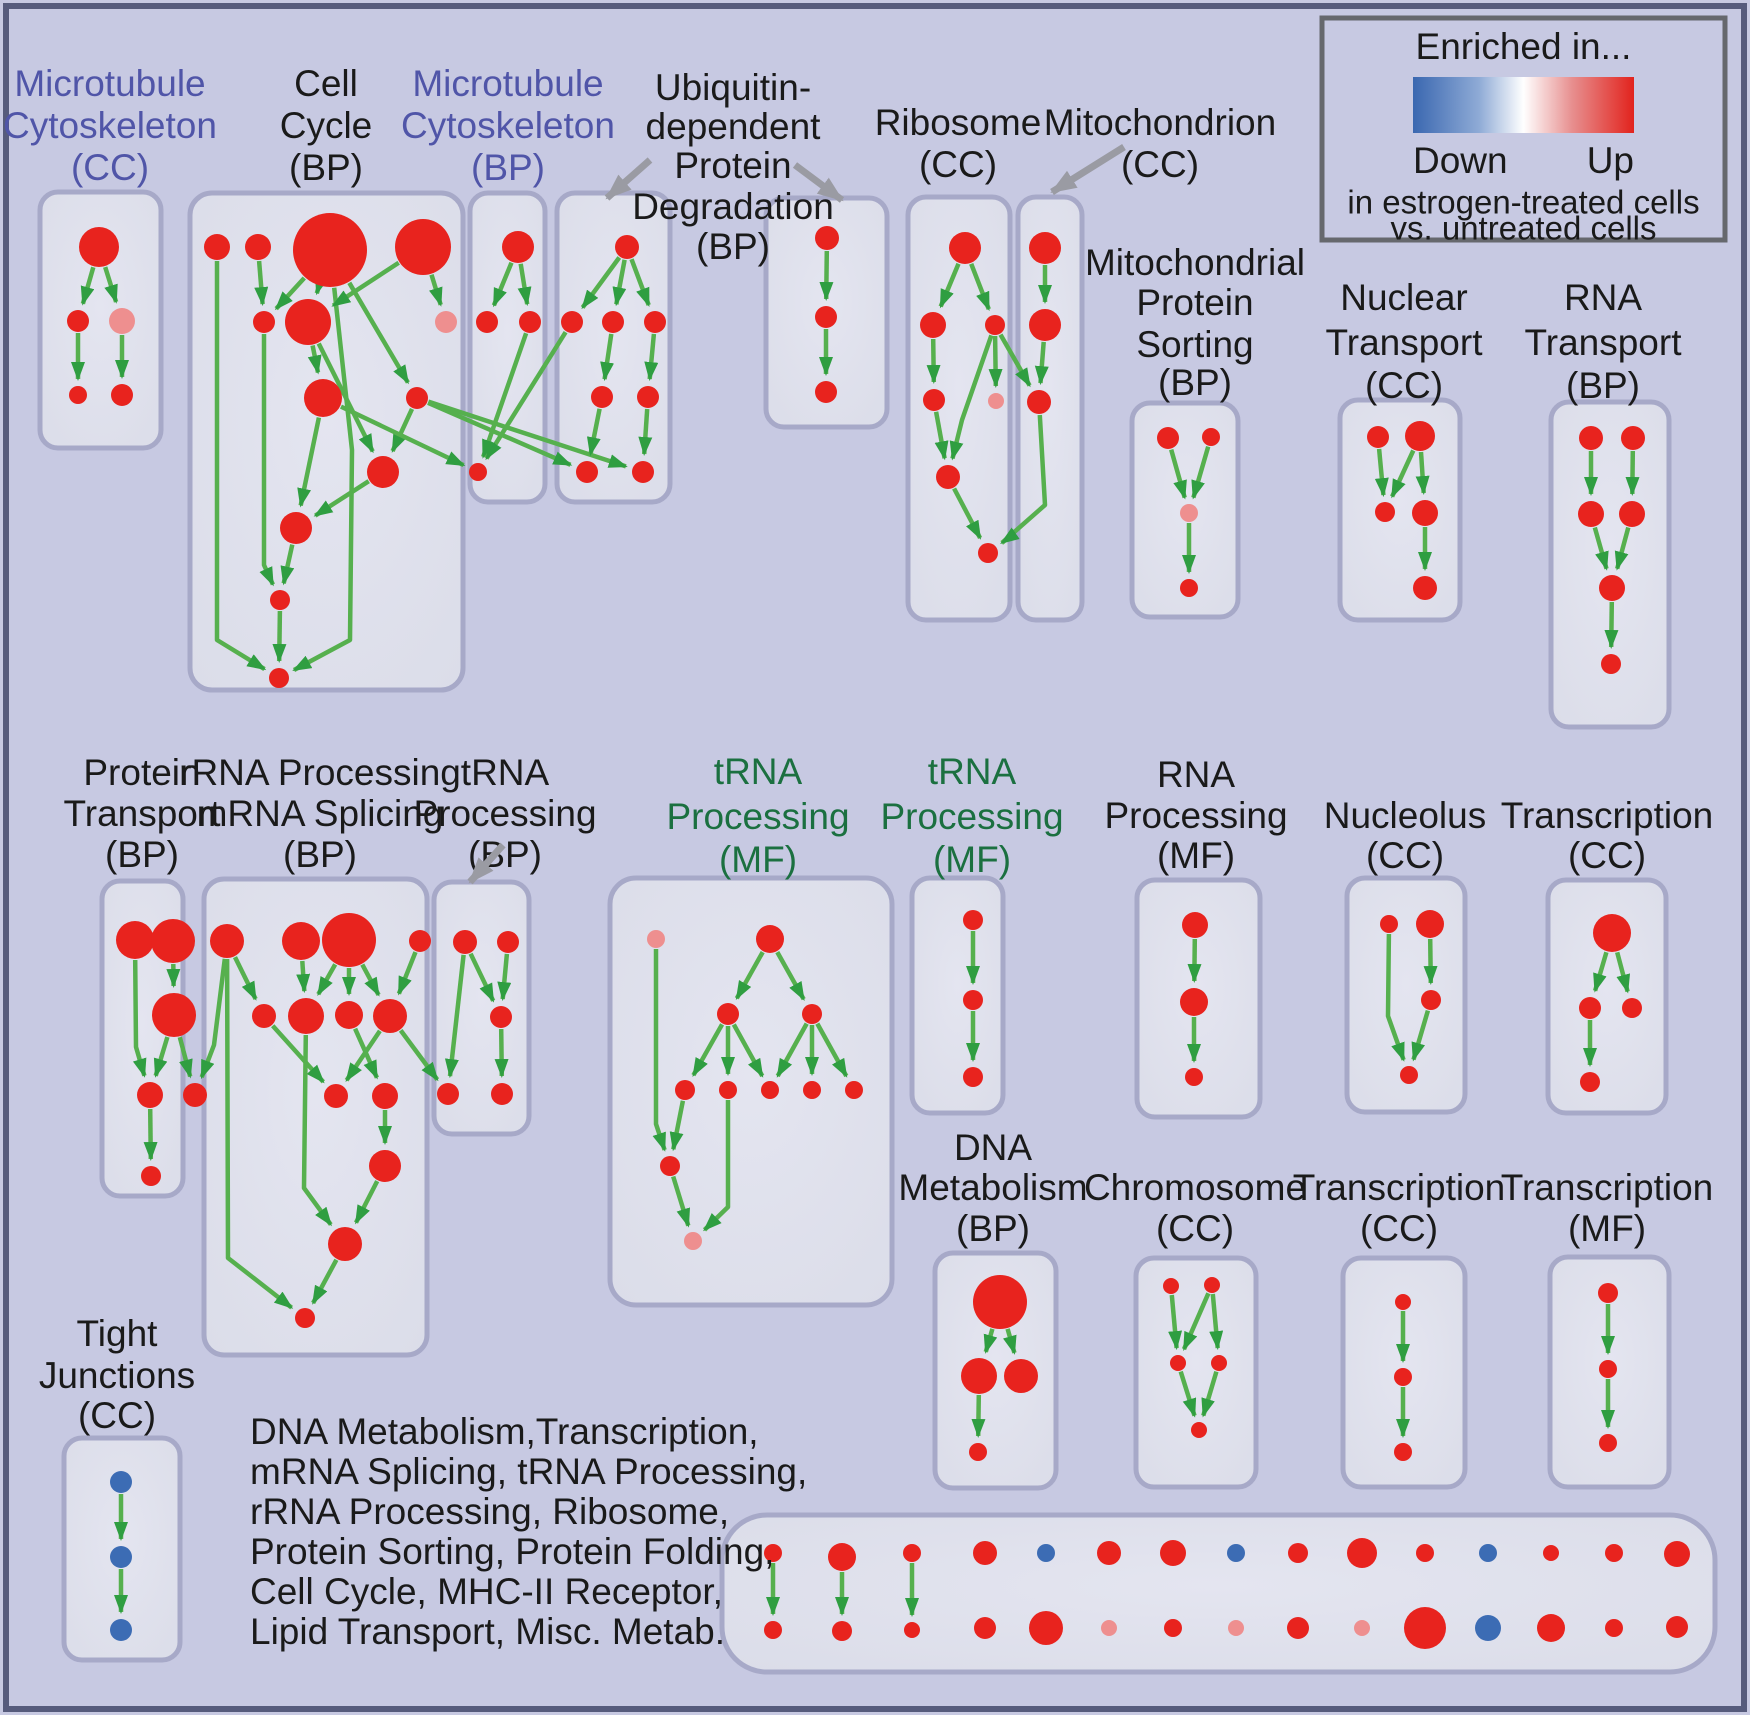 This screenshot has height=1715, width=1750. What do you see at coordinates (1399, 1228) in the screenshot?
I see `group-label-transcription-cc-bottom: (CC)` at bounding box center [1399, 1228].